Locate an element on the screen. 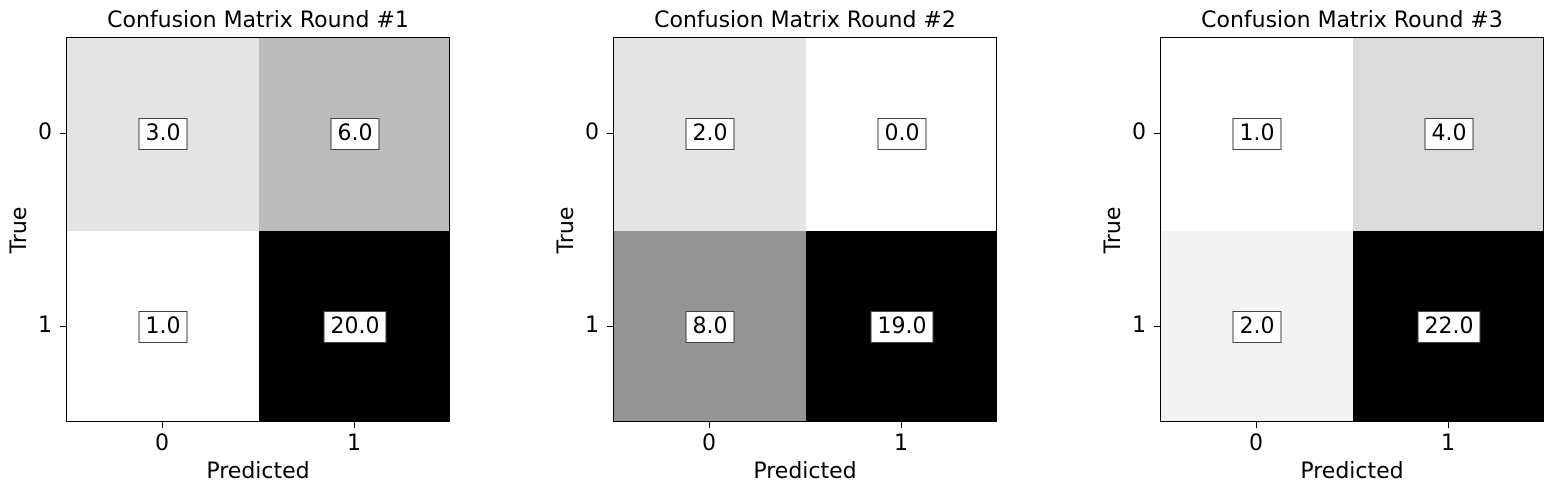 The width and height of the screenshot is (1553, 495). cell-value-label: 4.0 is located at coordinates (1449, 134).